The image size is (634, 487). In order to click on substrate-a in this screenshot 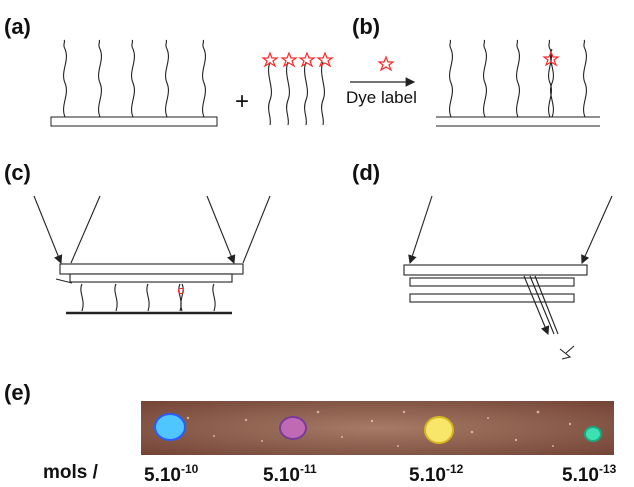, I will do `click(134, 121)`.